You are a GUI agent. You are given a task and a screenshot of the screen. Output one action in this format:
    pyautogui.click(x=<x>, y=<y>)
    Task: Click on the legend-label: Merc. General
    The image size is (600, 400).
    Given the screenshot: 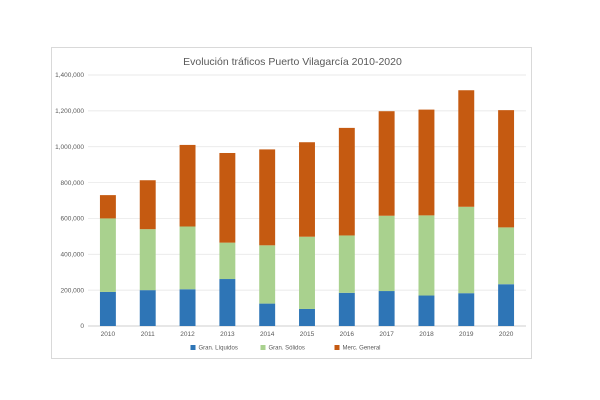 What is the action you would take?
    pyautogui.click(x=362, y=349)
    